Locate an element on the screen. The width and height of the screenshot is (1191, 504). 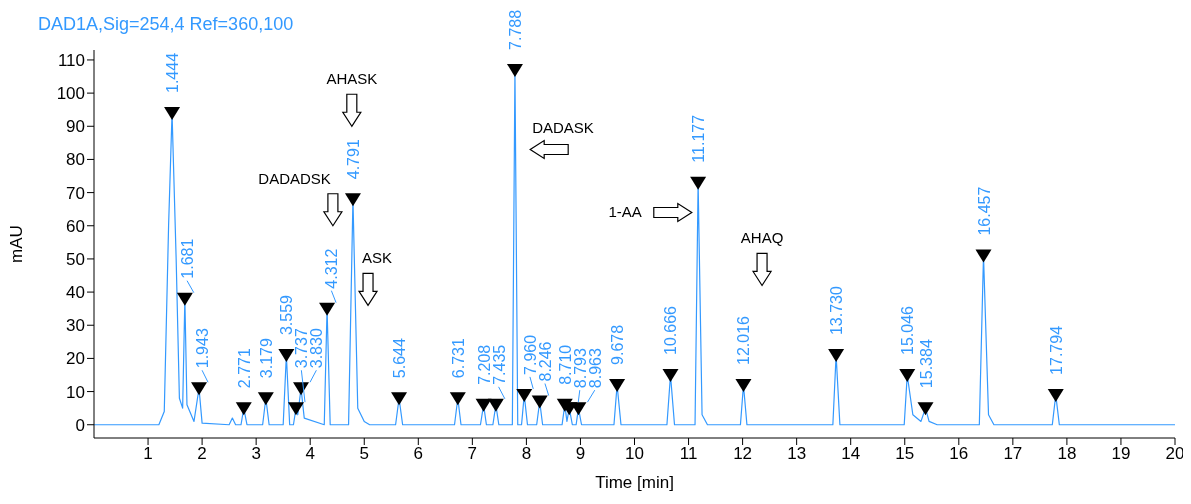
annotation: 7.208 is located at coordinates (484, 364).